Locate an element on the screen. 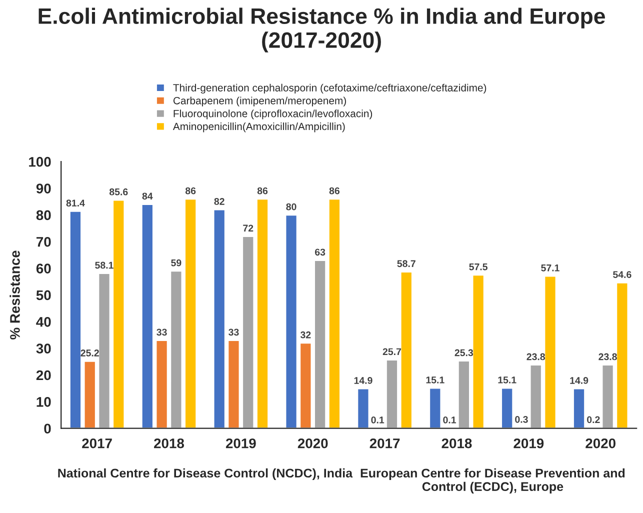 Image resolution: width=643 pixels, height=513 pixels. legend-label: Carbapenem (imipenem/meropenem) is located at coordinates (259, 101).